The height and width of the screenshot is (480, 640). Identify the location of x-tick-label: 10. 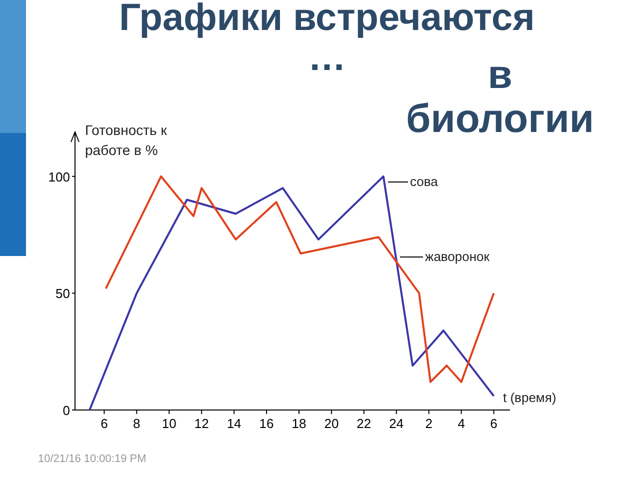
(169, 423).